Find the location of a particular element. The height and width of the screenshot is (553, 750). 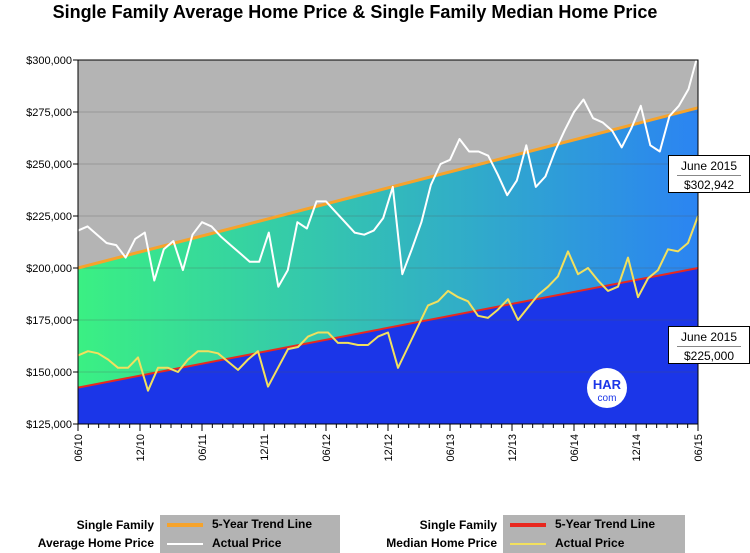

legend-median-name-line1: Single Family is located at coordinates (458, 525).